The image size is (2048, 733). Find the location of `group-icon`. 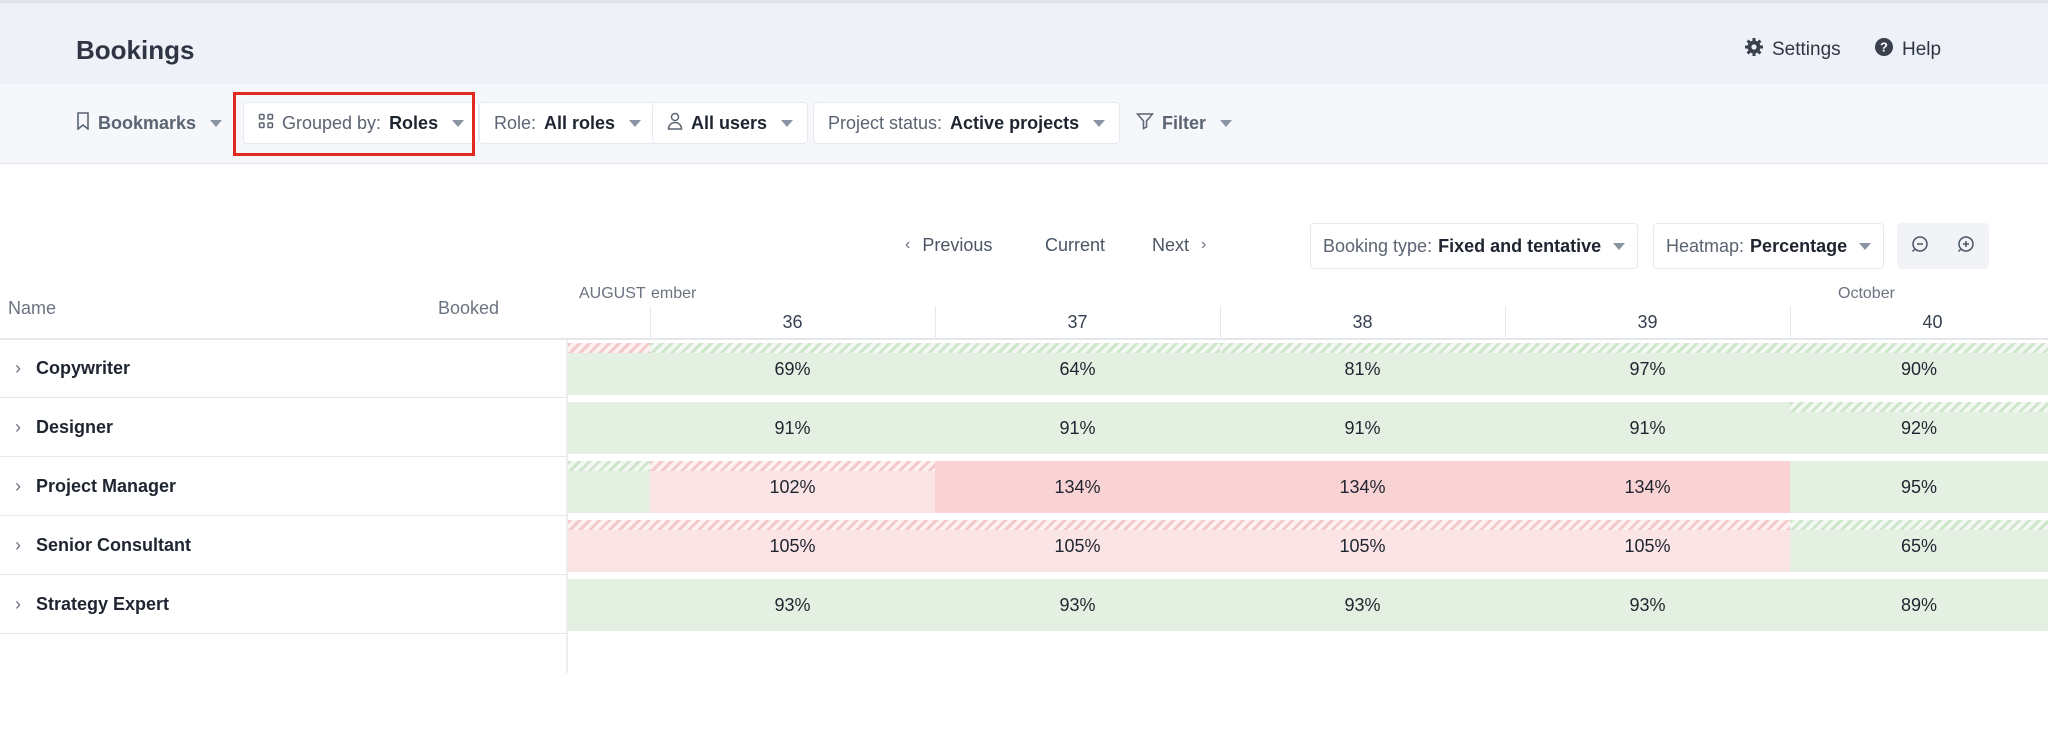

group-icon is located at coordinates (266, 123).